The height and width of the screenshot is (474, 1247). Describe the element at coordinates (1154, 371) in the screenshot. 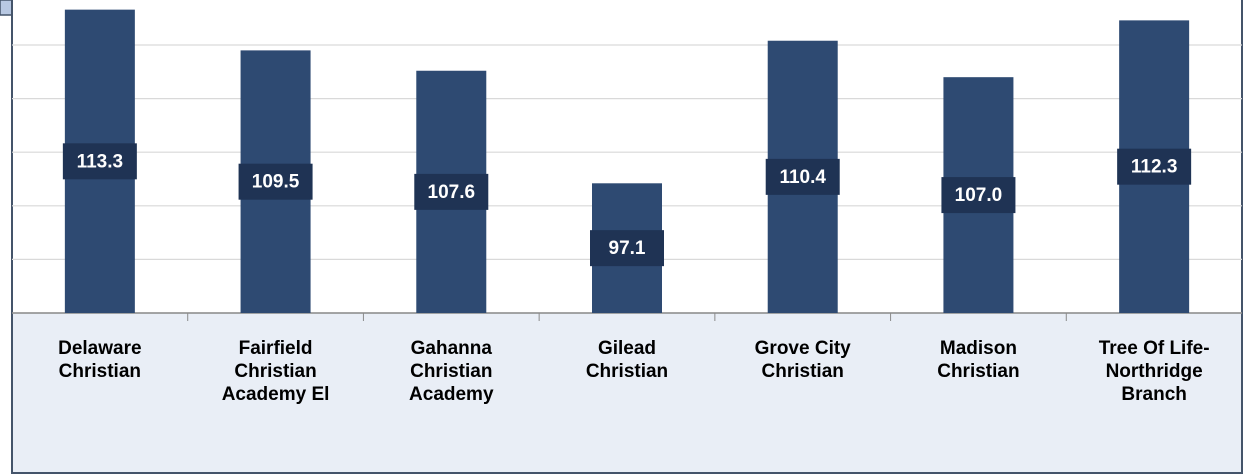

I see `x-tick-label: Tree Of Life-Northridge Branch` at that location.